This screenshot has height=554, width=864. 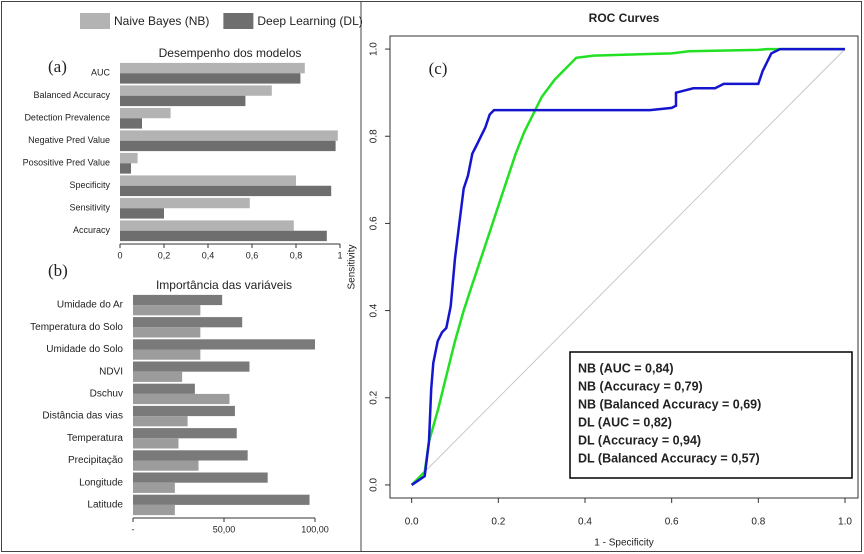 What do you see at coordinates (119, 255) in the screenshot?
I see `x-tick-label: 0` at bounding box center [119, 255].